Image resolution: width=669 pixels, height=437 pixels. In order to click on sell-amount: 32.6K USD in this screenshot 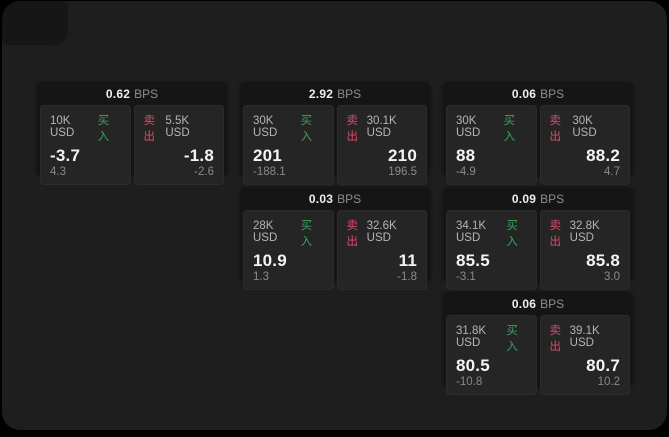, I will do `click(381, 232)`.